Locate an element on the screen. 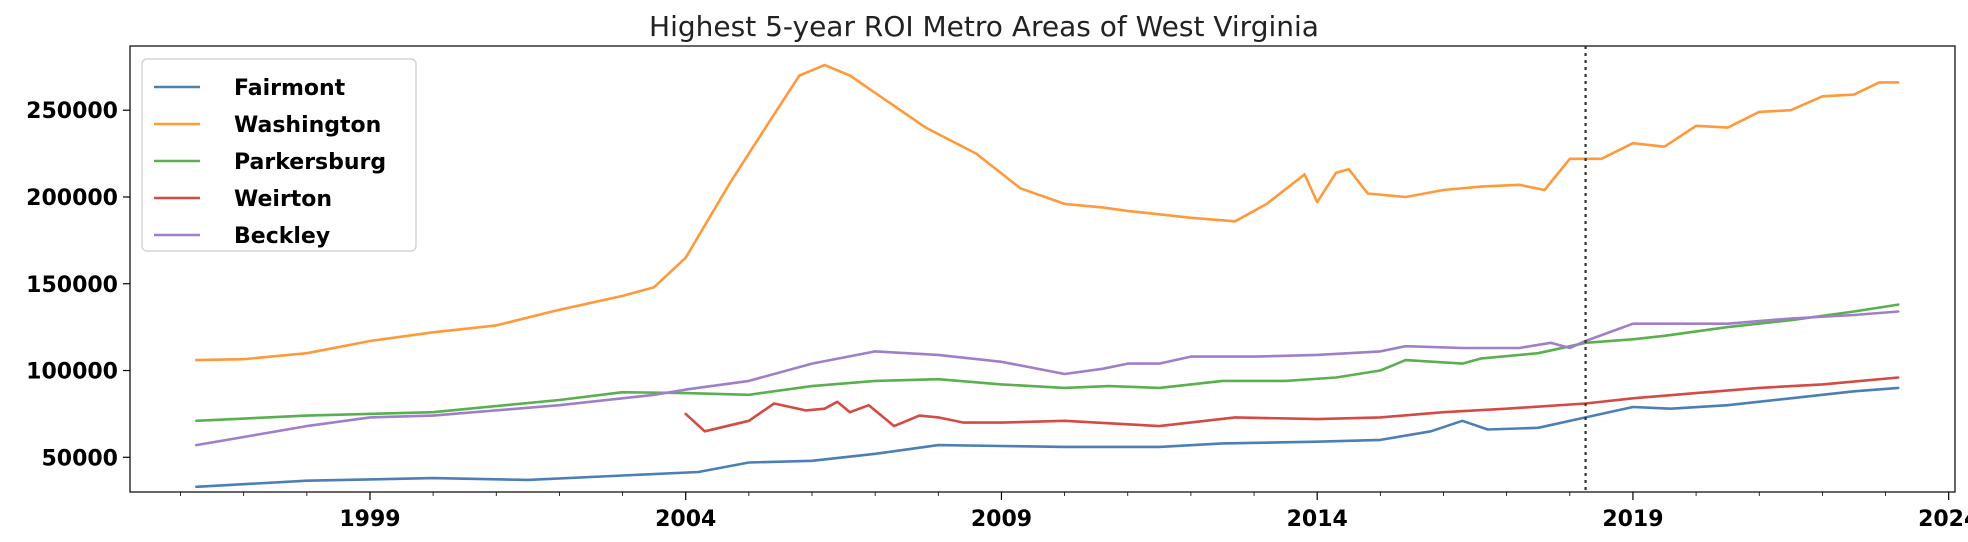 The height and width of the screenshot is (542, 1968). x-tick-label: 2019 is located at coordinates (1632, 519).